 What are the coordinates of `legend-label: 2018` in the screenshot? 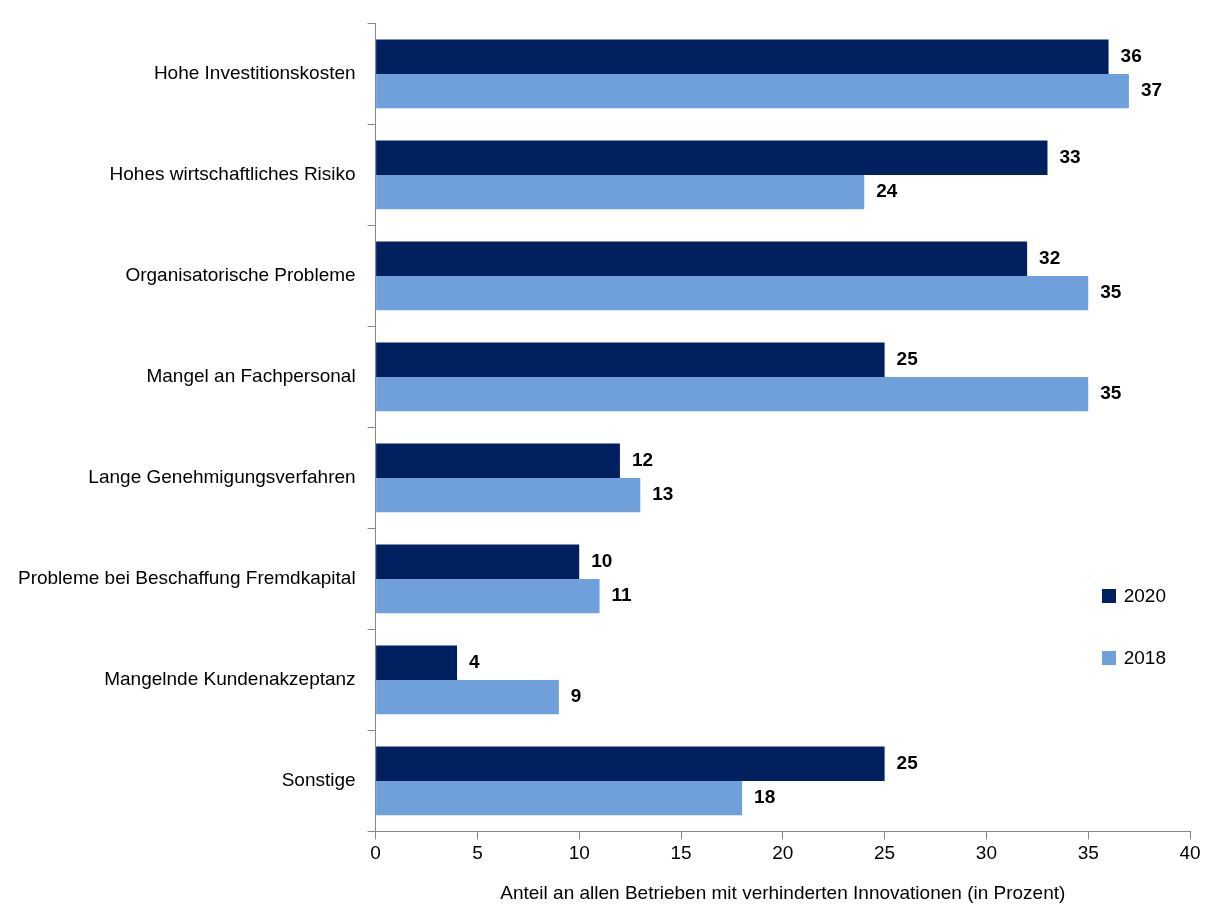 It's located at (1144, 658).